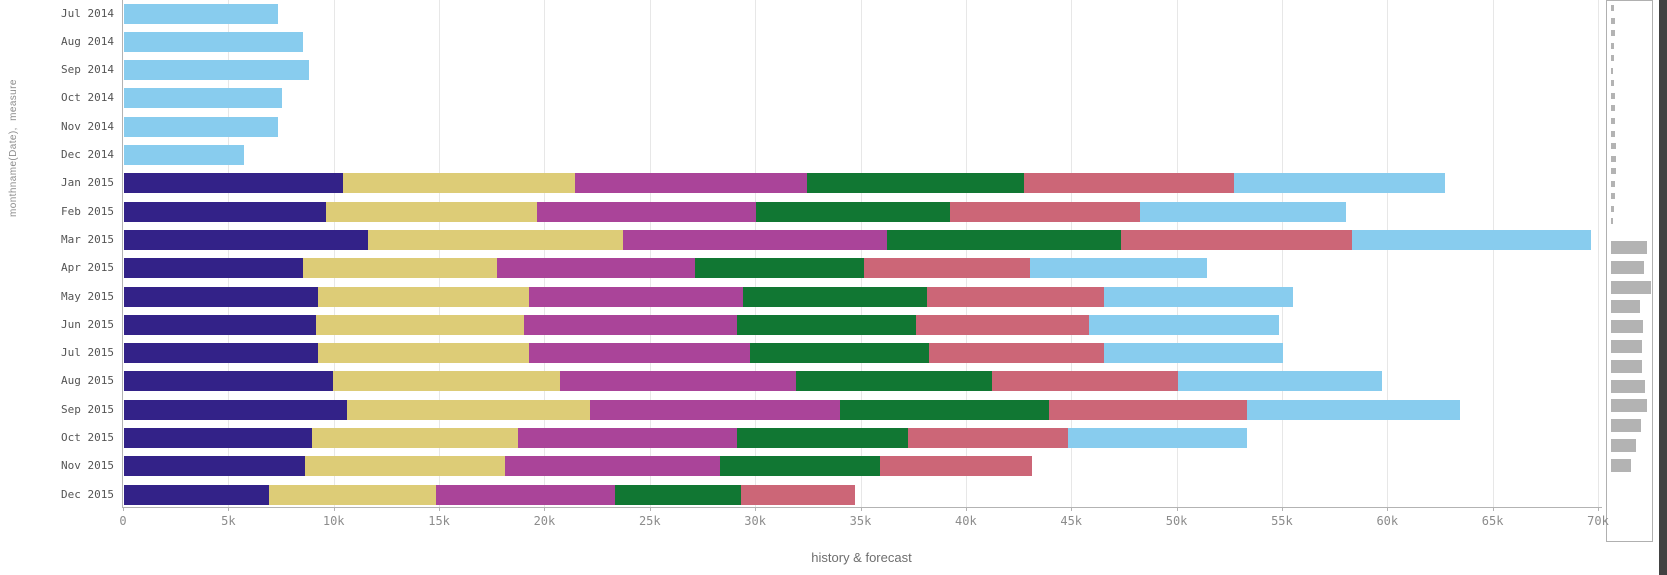  What do you see at coordinates (1629, 271) in the screenshot?
I see `mini-map-scrollbar` at bounding box center [1629, 271].